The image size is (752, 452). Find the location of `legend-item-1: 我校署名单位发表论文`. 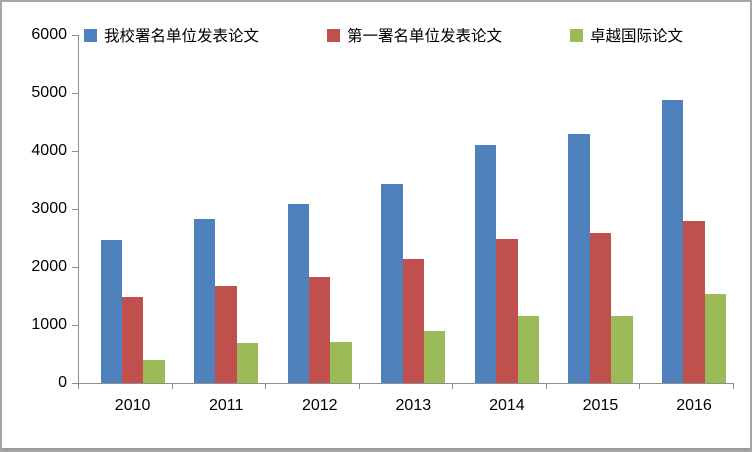

legend-item-1: 我校署名单位发表论文 is located at coordinates (171, 35).